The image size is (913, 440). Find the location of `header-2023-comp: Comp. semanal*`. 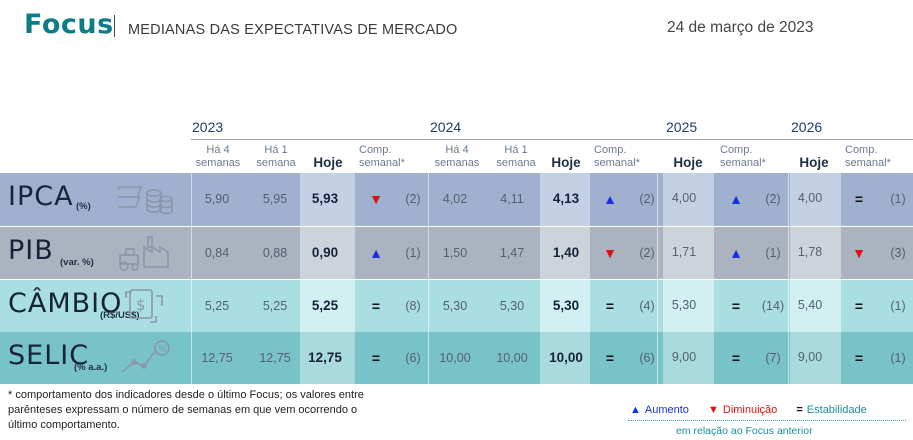

header-2023-comp: Comp. semanal* is located at coordinates (382, 156).